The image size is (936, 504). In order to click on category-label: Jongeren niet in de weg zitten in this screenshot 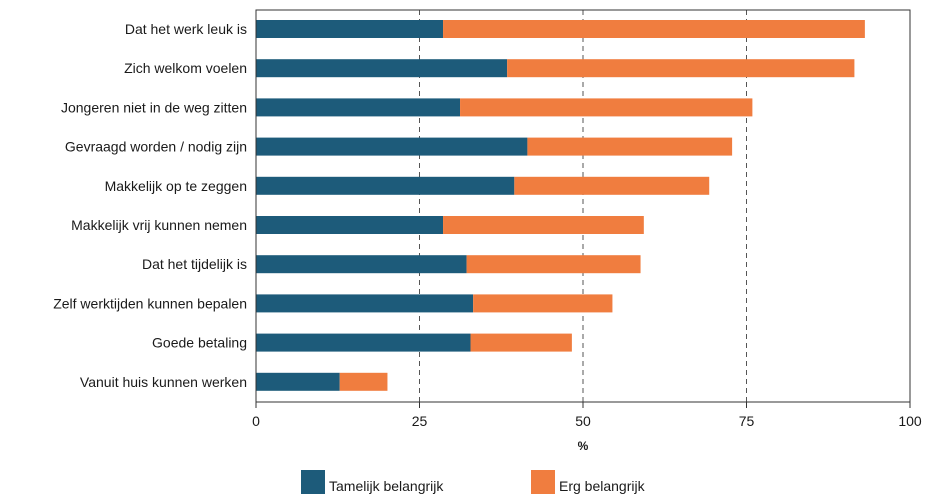, I will do `click(154, 107)`.